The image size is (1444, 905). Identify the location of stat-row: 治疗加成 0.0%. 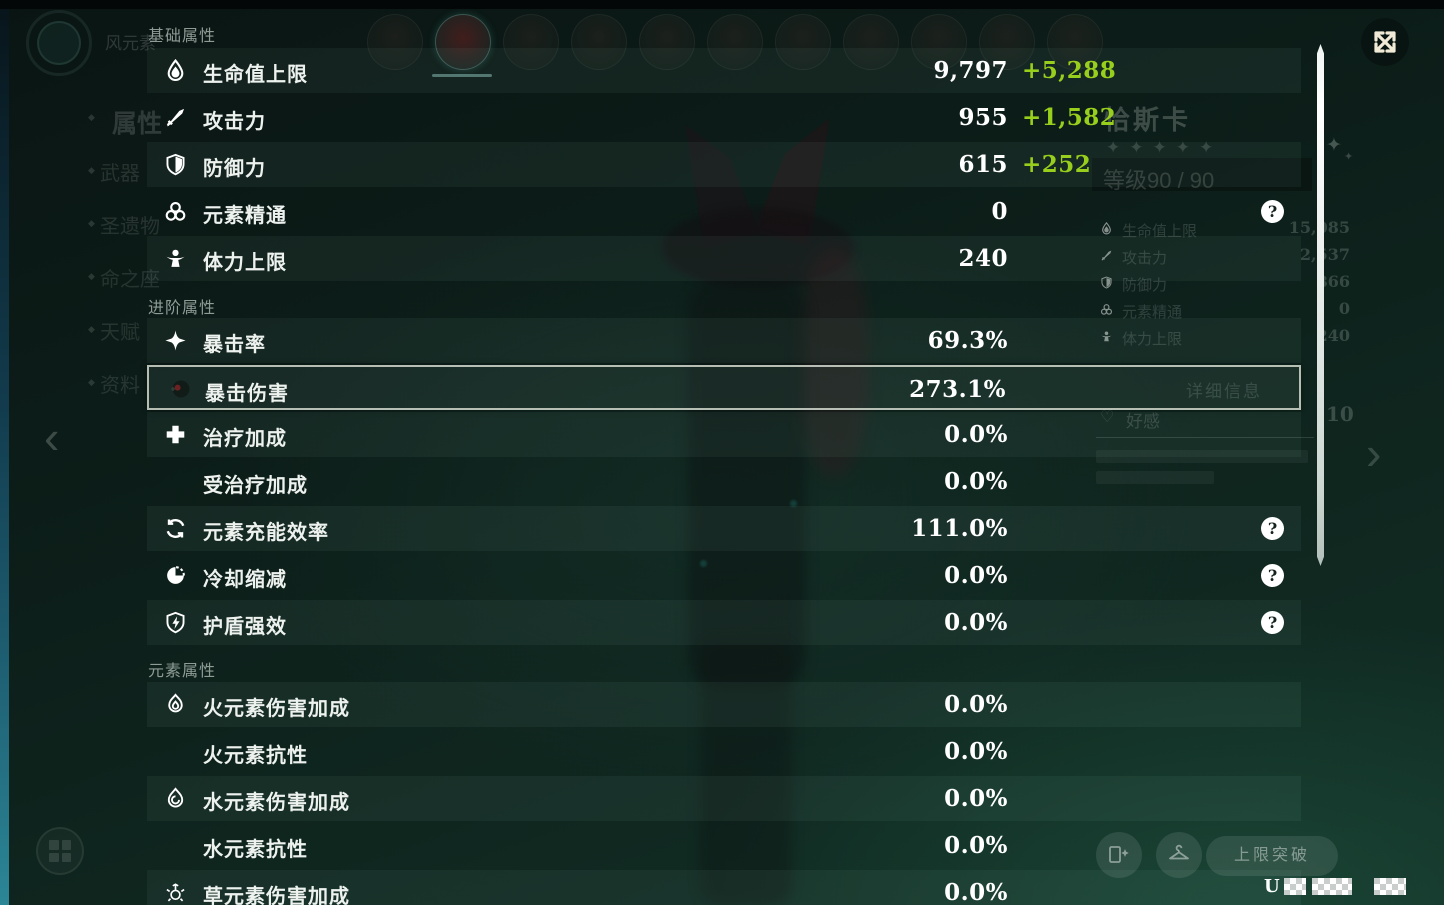
(724, 434).